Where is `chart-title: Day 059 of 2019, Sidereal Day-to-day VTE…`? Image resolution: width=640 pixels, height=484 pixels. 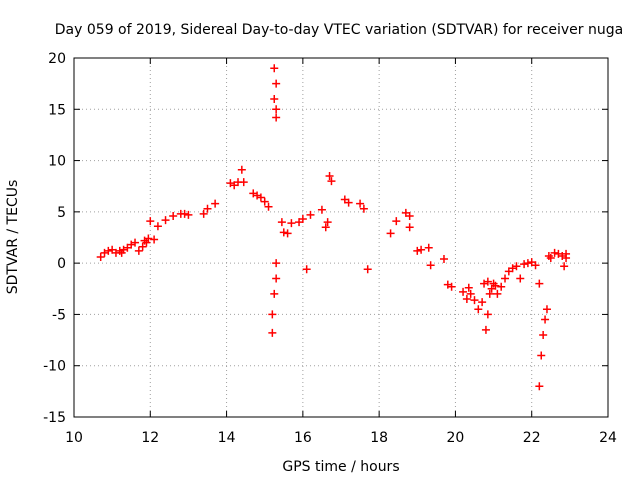 chart-title: Day 059 of 2019, Sidereal Day-to-day VTE… is located at coordinates (339, 30).